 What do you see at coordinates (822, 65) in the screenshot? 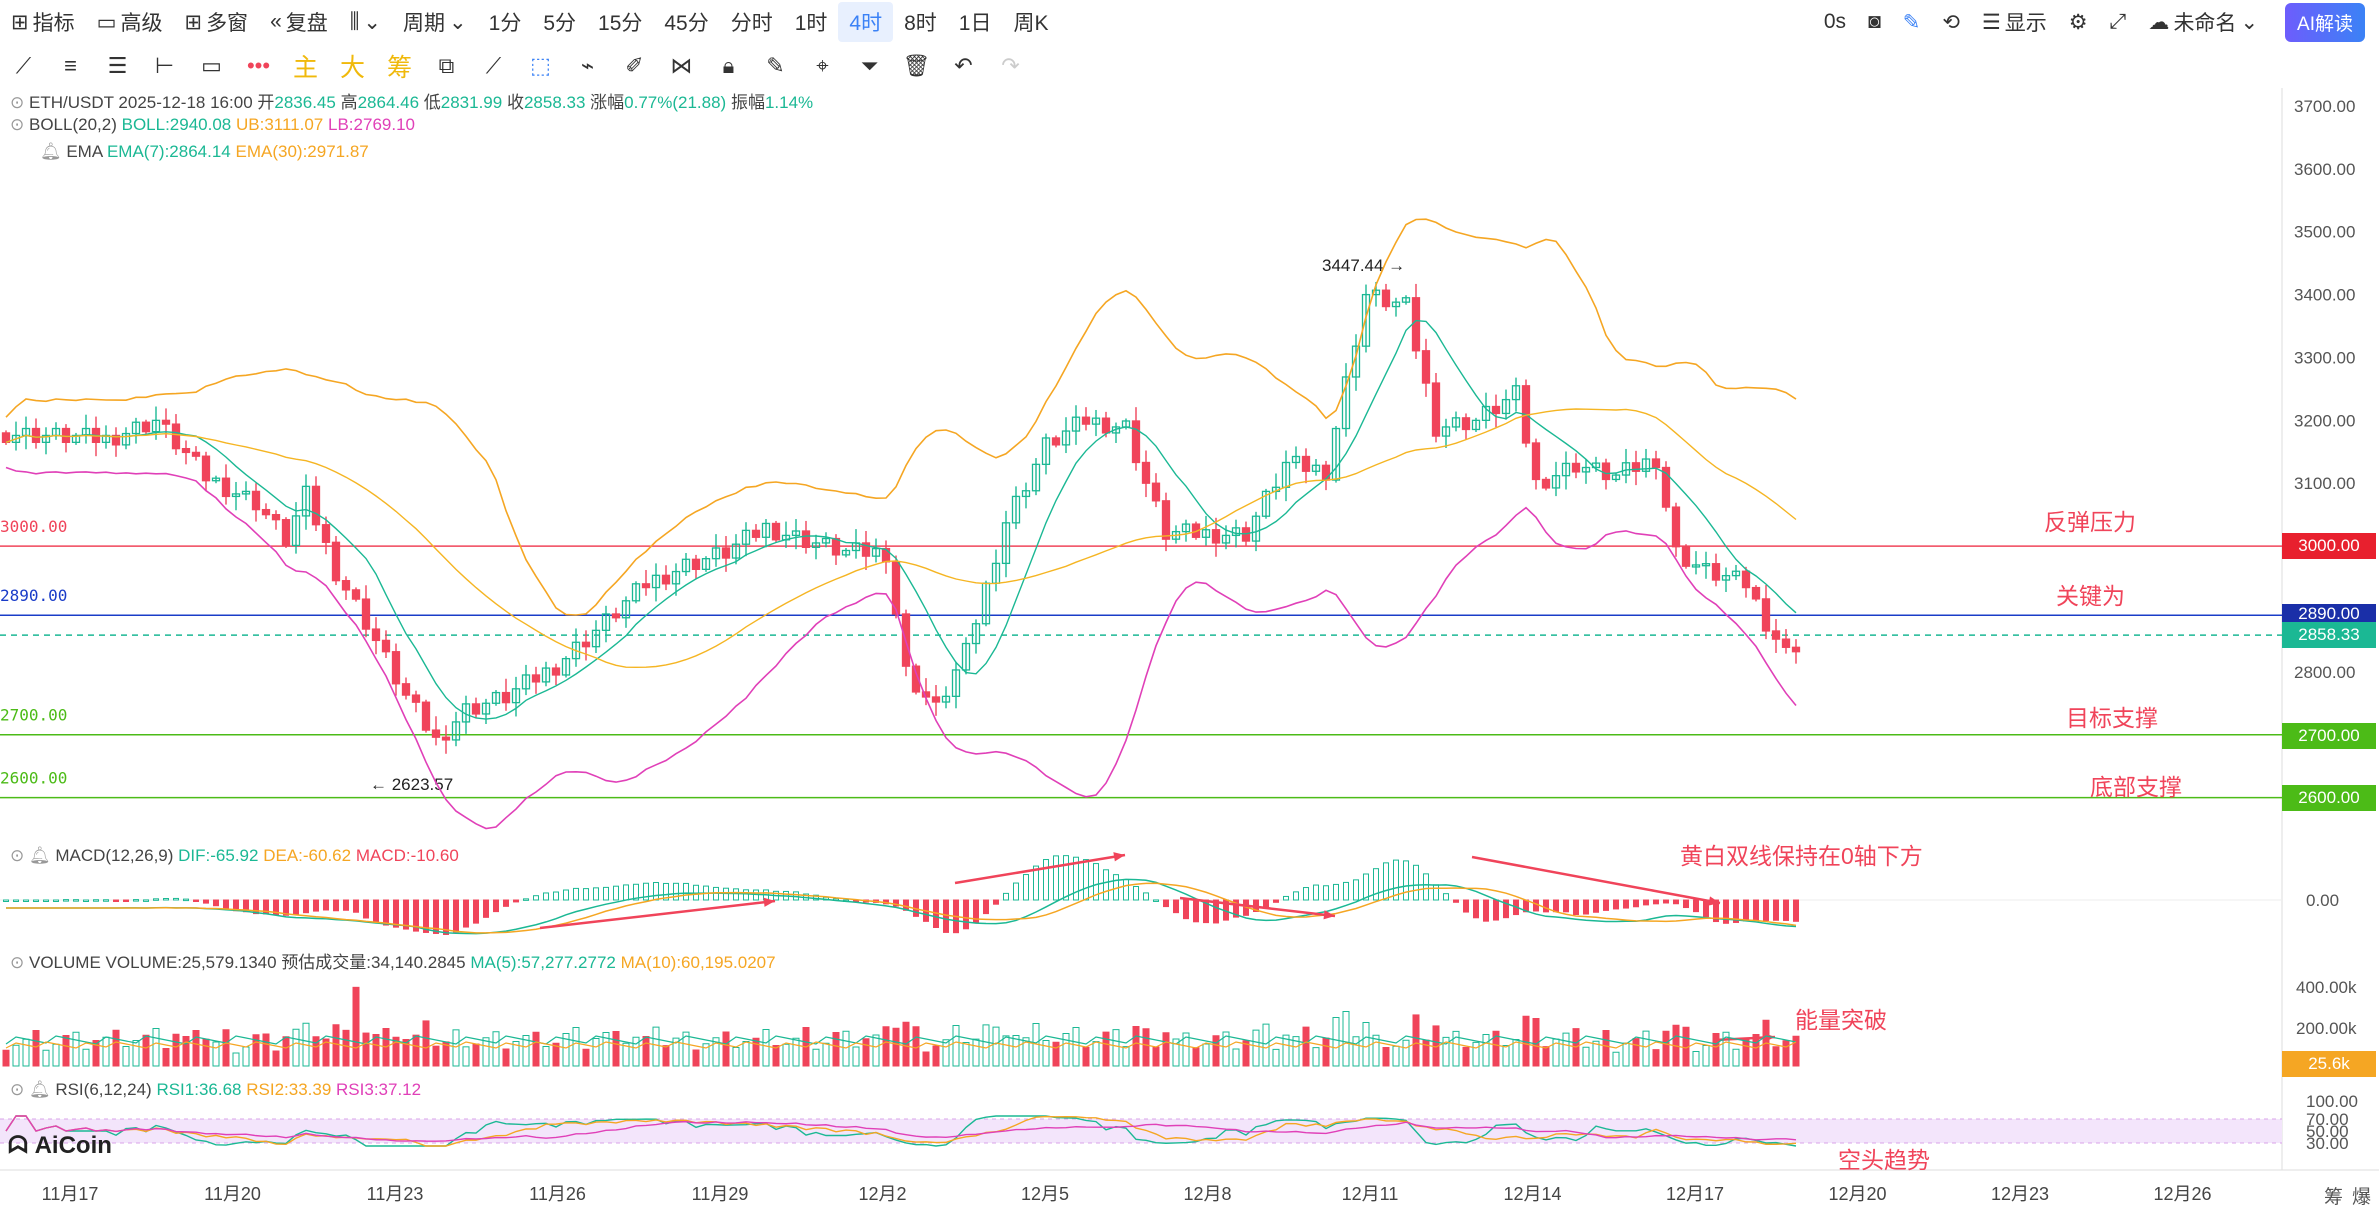
I see `tag-icon: ⌖` at bounding box center [822, 65].